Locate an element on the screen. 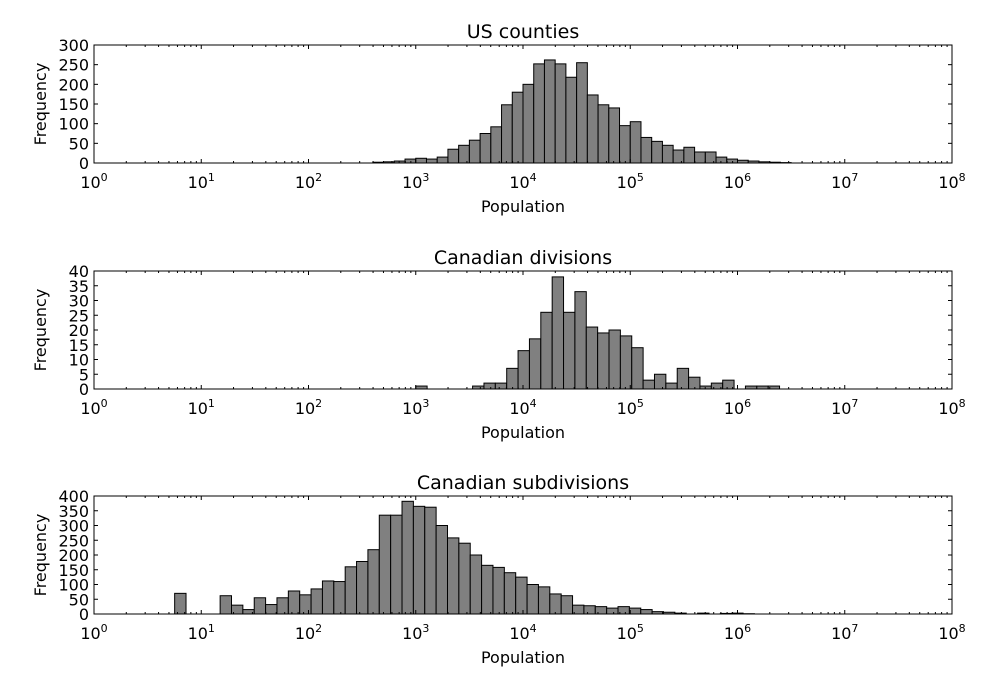 The width and height of the screenshot is (994, 697). y-tick-label: 10 is located at coordinates (79, 360).